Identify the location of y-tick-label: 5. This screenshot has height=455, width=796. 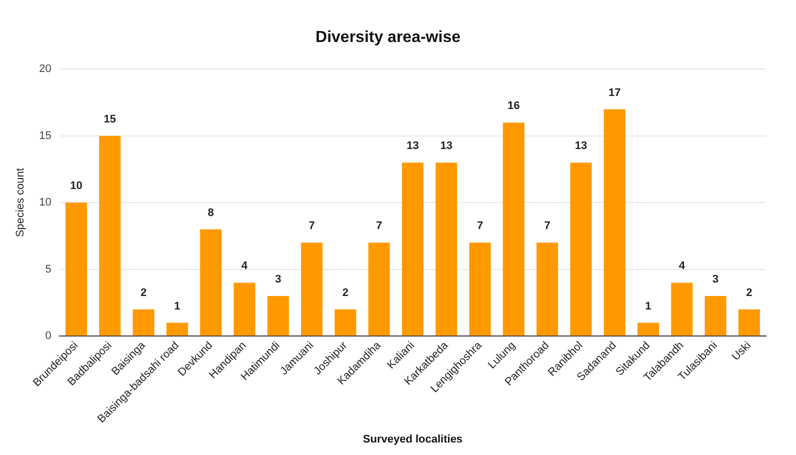
(48, 269).